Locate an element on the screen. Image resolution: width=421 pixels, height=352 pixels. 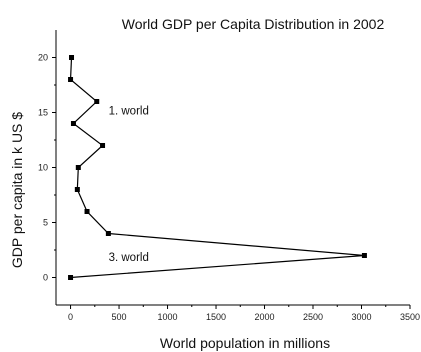
annotation-label: 1. world is located at coordinates (129, 112).